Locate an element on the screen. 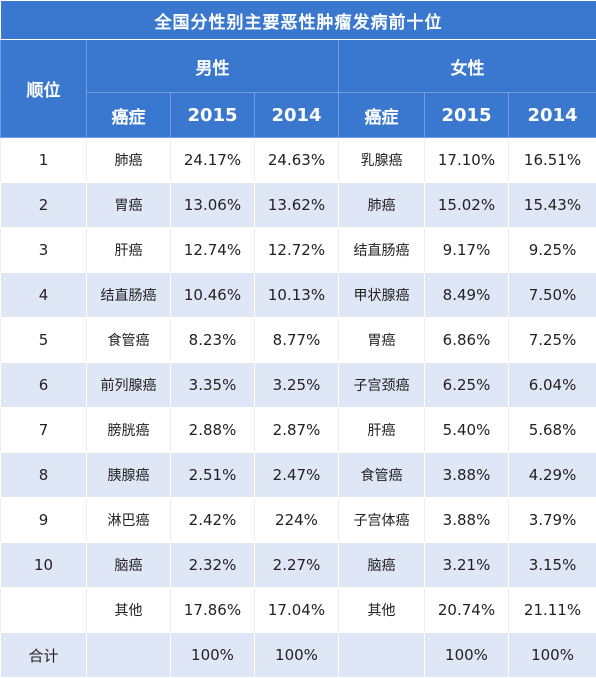 This screenshot has height=678, width=596. female-2014-cell: 3.79% is located at coordinates (551, 520).